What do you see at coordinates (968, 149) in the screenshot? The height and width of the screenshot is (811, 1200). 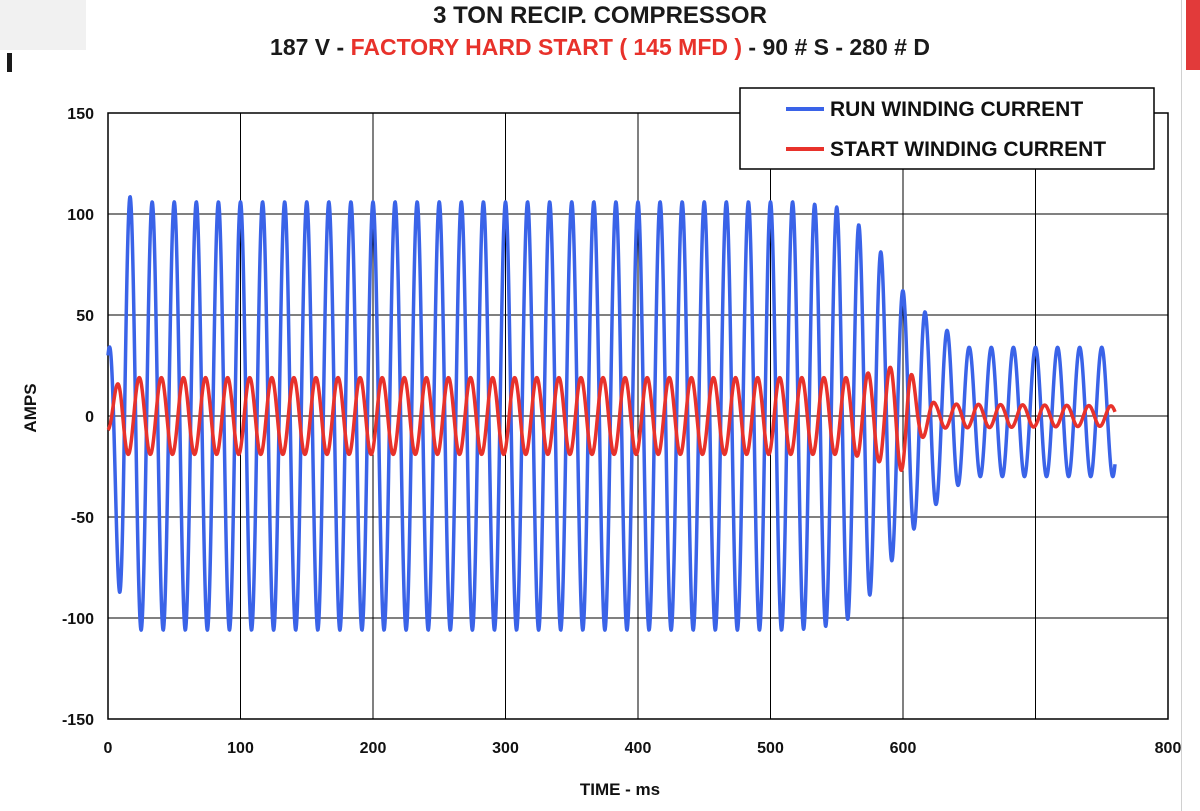 I see `legend-label-start: START WINDING CURRENT` at bounding box center [968, 149].